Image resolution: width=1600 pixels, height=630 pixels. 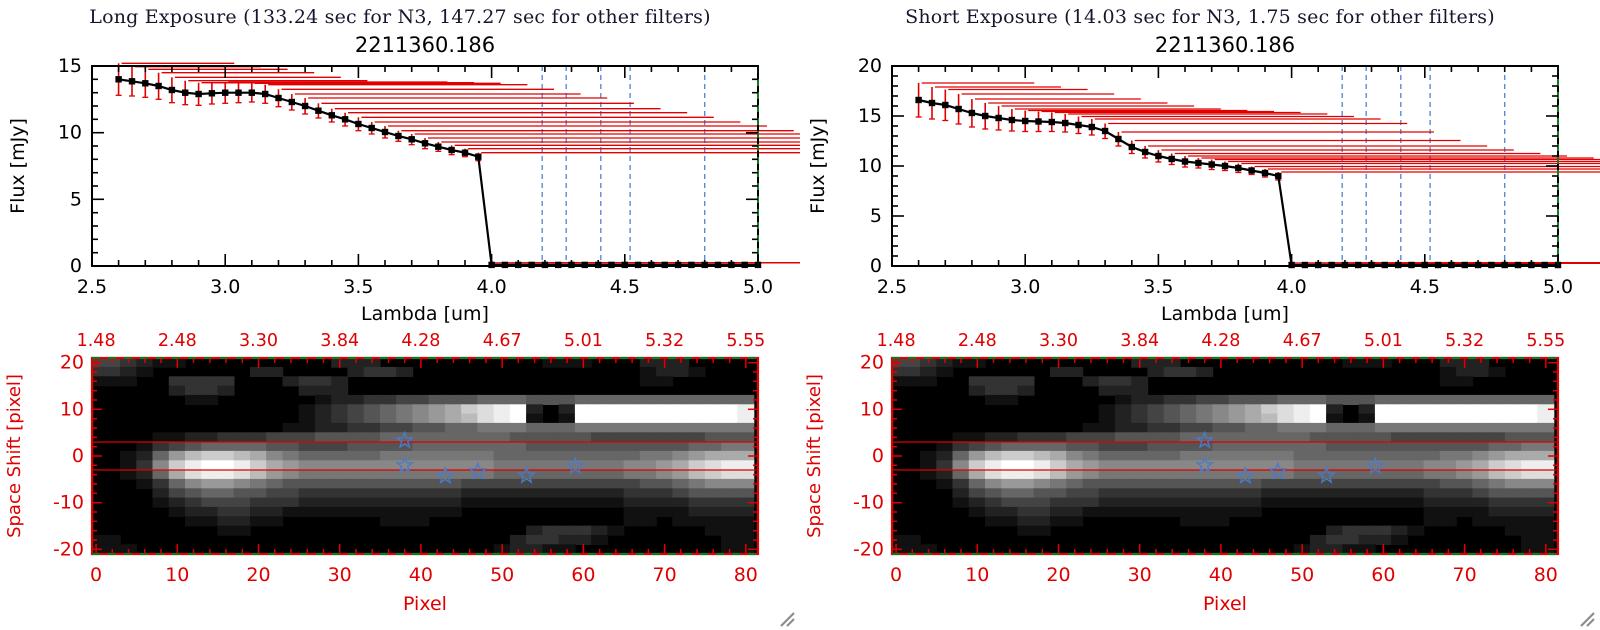 I want to click on image-axis-ticks, so click(x=1225, y=456).